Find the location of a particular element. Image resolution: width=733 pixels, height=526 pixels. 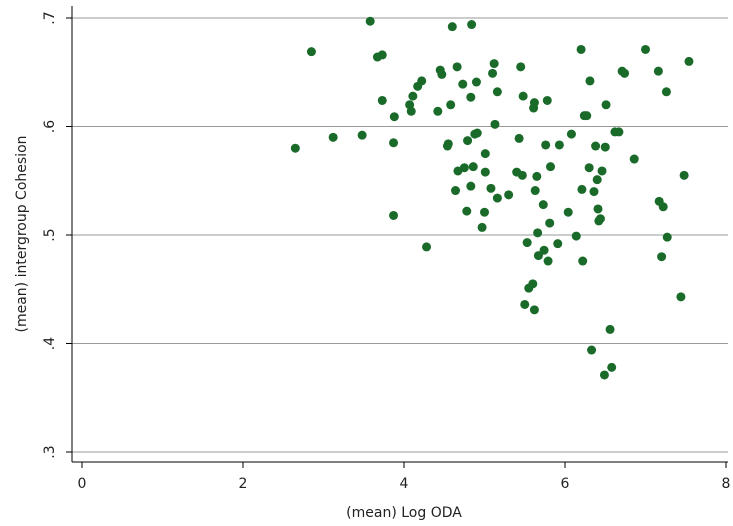

y-tick-label: .7 is located at coordinates (50, 17).